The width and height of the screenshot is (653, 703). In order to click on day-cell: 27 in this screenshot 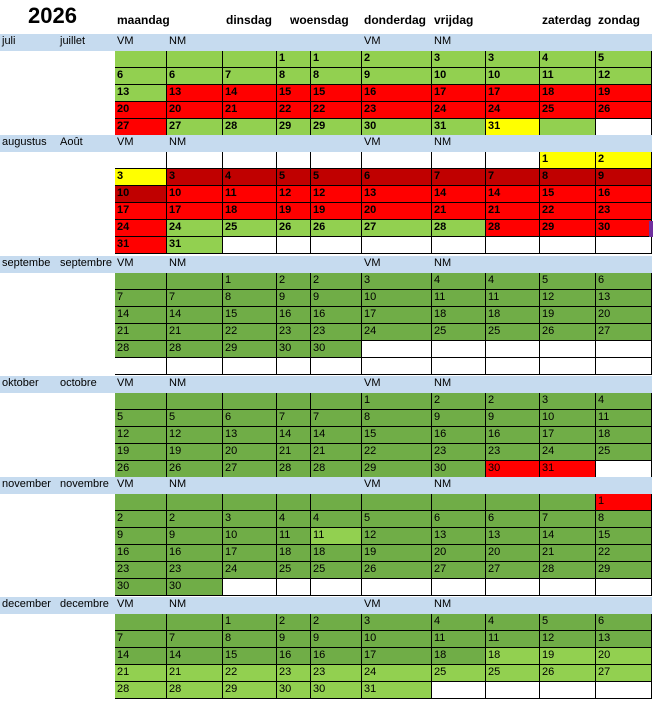, I will do `click(141, 127)`.